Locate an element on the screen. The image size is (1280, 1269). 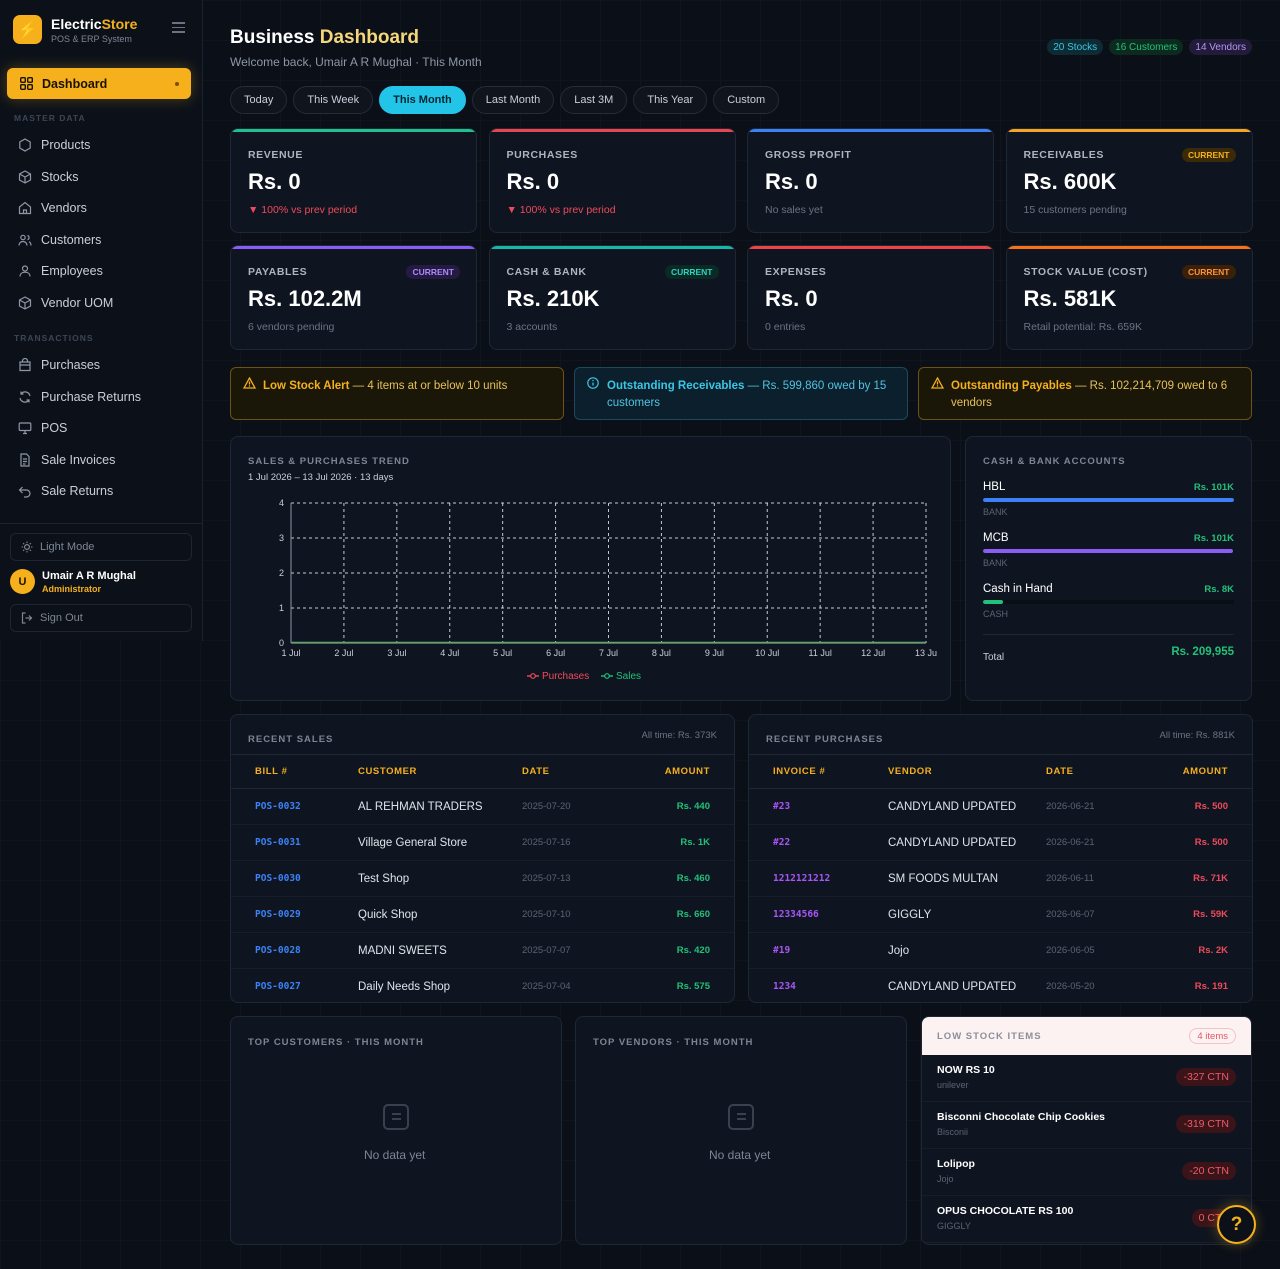
light-mode-button: Light Mode is located at coordinates (101, 547).